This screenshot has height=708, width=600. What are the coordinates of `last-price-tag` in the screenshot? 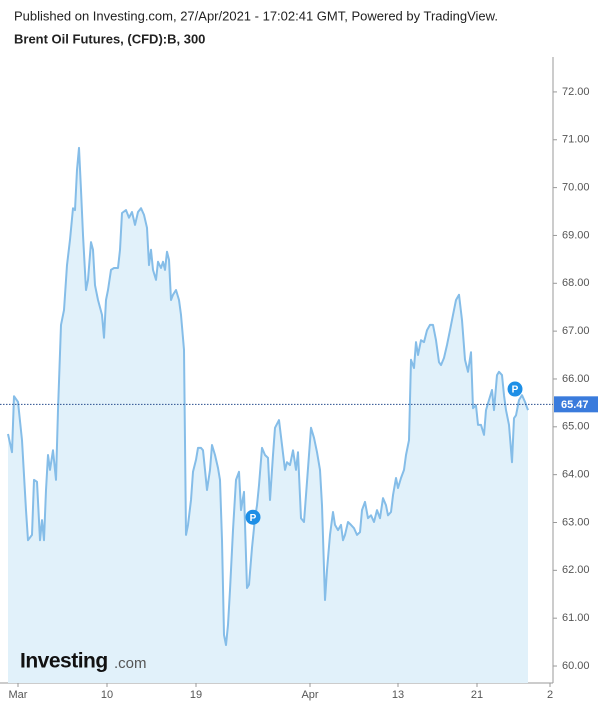 It's located at (576, 404).